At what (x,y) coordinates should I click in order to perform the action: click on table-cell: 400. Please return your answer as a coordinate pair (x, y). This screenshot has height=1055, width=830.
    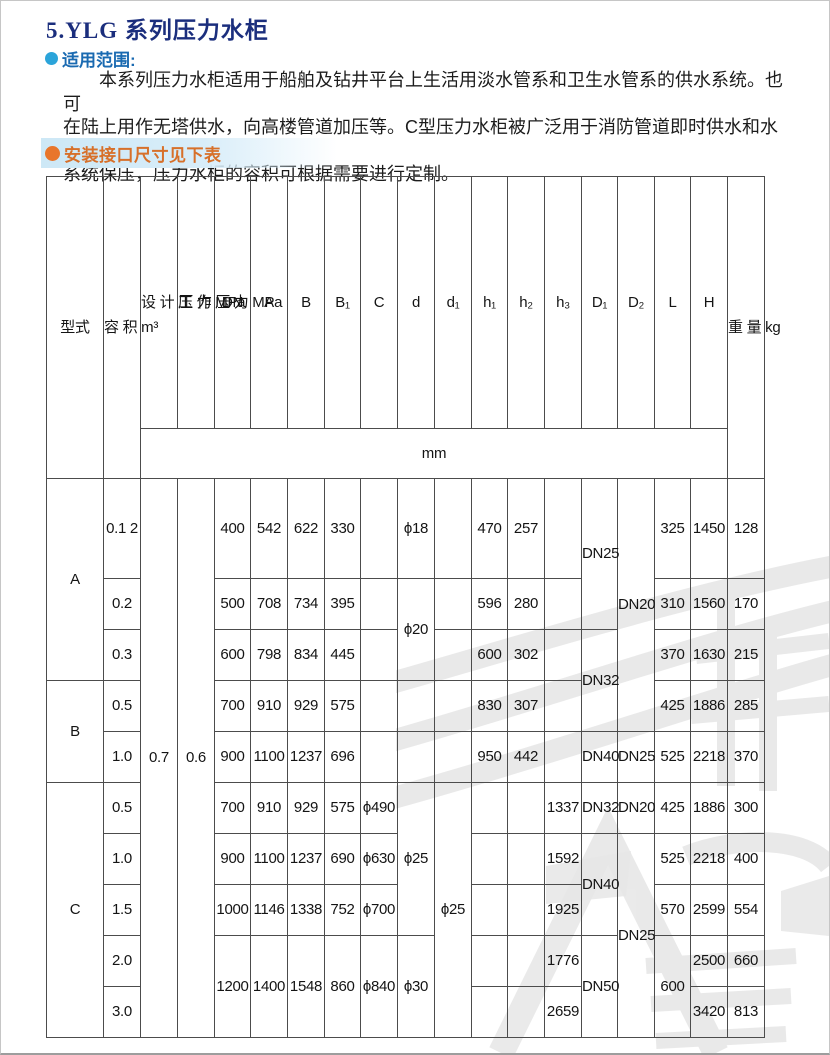
    Looking at the image, I should click on (232, 528).